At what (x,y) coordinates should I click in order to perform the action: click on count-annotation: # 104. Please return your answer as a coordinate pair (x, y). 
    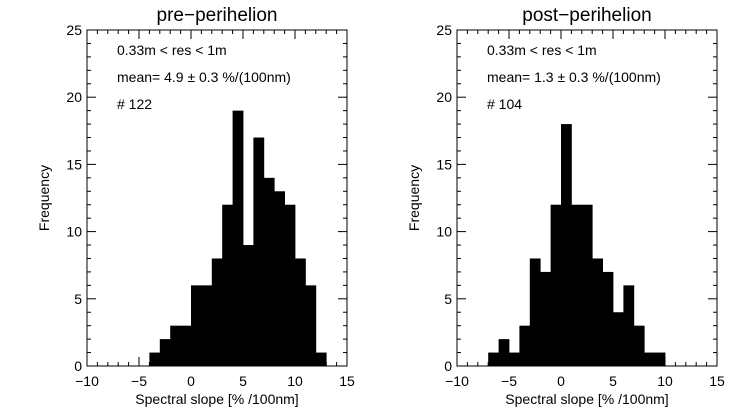
    Looking at the image, I should click on (504, 104).